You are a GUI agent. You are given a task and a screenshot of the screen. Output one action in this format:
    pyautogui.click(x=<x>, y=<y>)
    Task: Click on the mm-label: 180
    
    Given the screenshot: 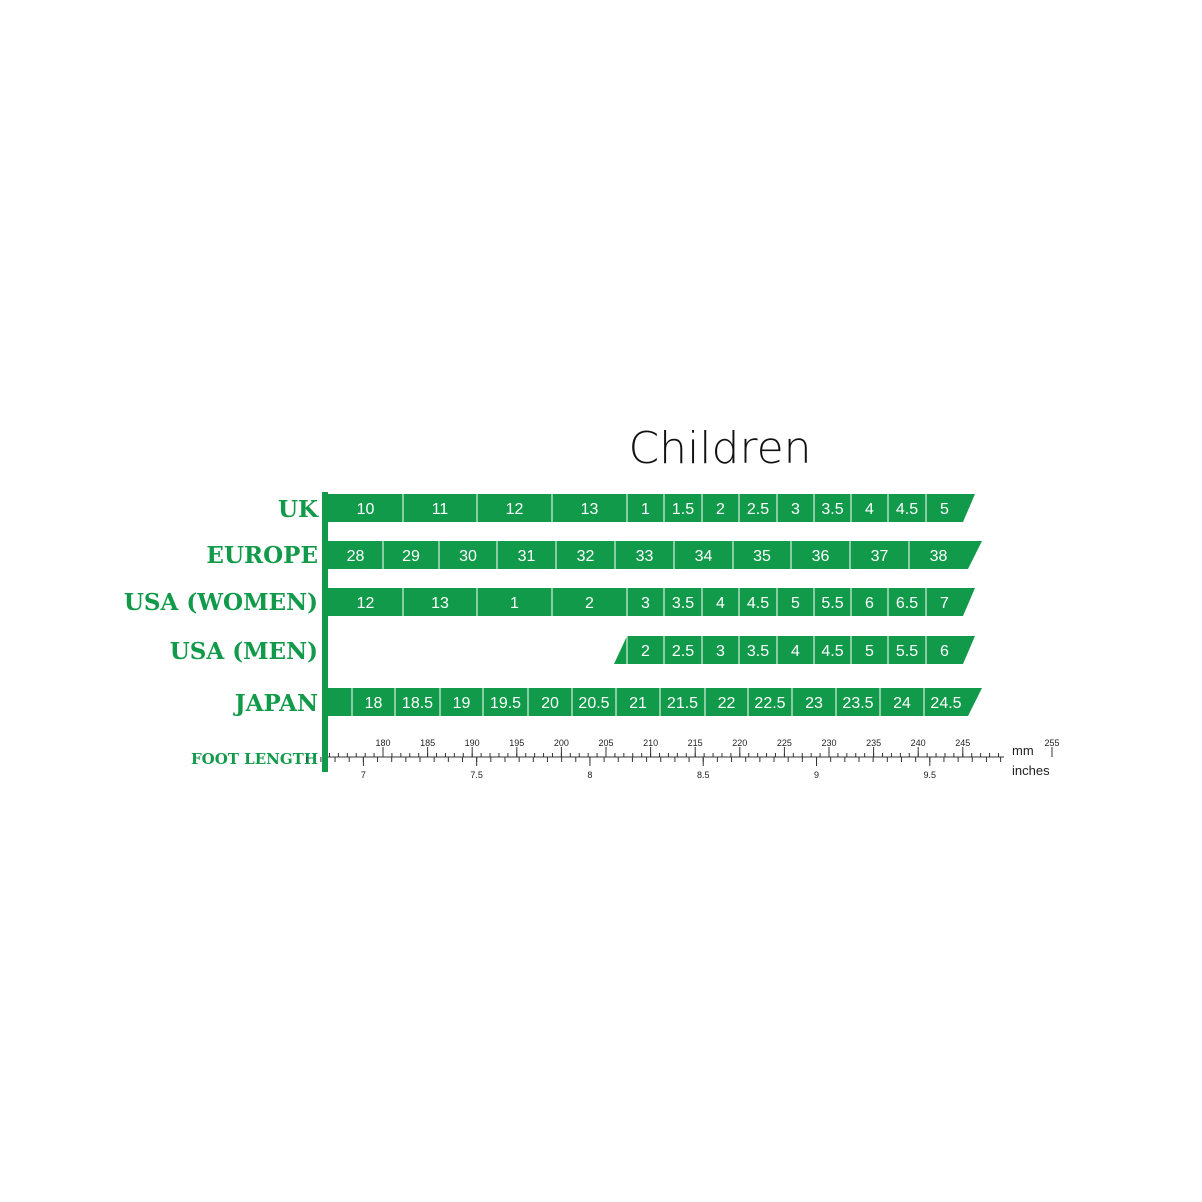 What is the action you would take?
    pyautogui.click(x=382, y=743)
    